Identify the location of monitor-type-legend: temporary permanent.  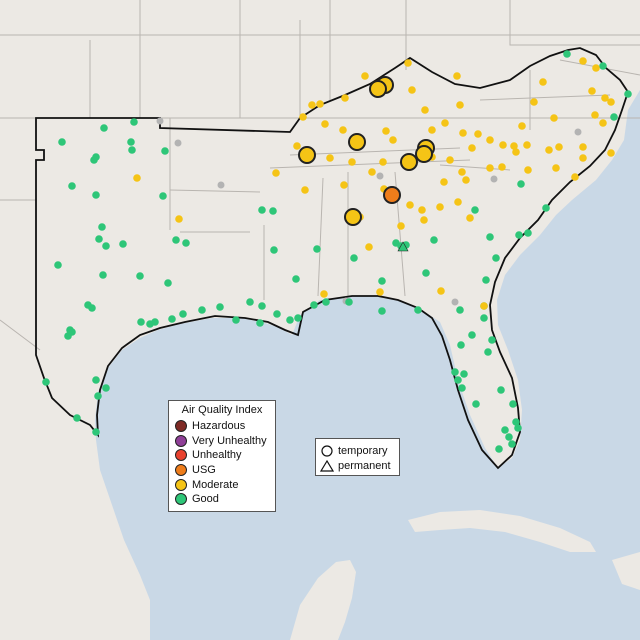
(357, 457).